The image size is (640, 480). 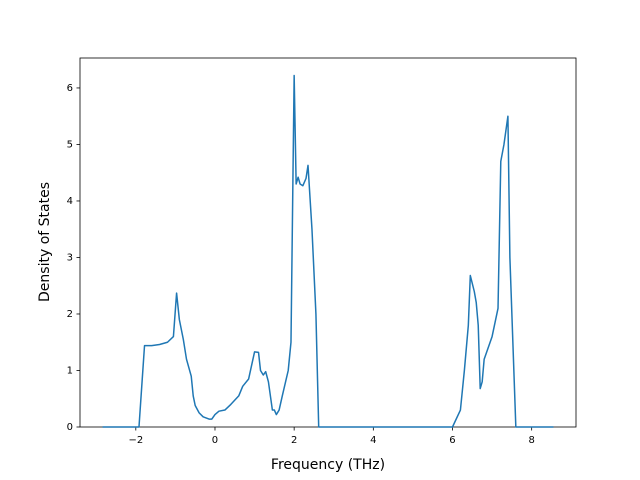 What do you see at coordinates (328, 465) in the screenshot?
I see `x-axis-label: Frequency (THz)` at bounding box center [328, 465].